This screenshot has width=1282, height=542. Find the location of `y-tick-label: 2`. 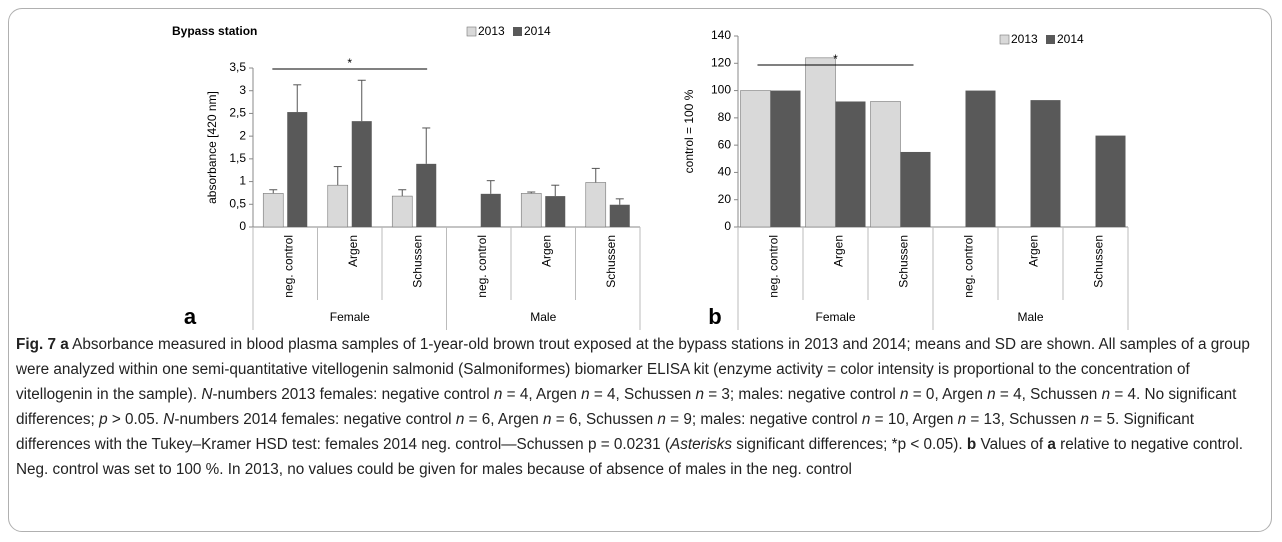

y-tick-label: 2 is located at coordinates (242, 135).